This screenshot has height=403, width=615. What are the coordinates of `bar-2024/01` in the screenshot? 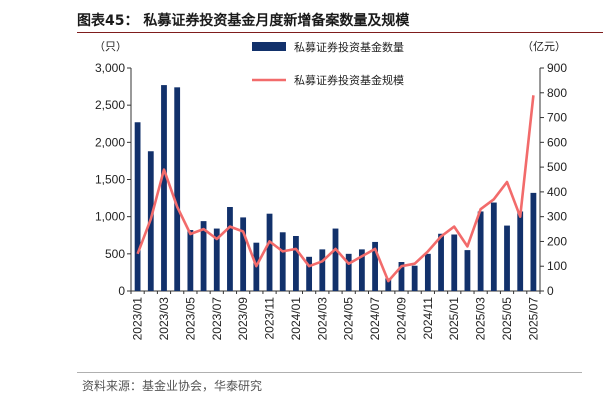 It's located at (296, 263).